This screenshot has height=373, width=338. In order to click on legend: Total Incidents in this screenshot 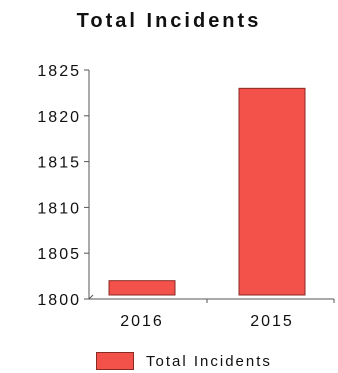, I will do `click(184, 361)`.